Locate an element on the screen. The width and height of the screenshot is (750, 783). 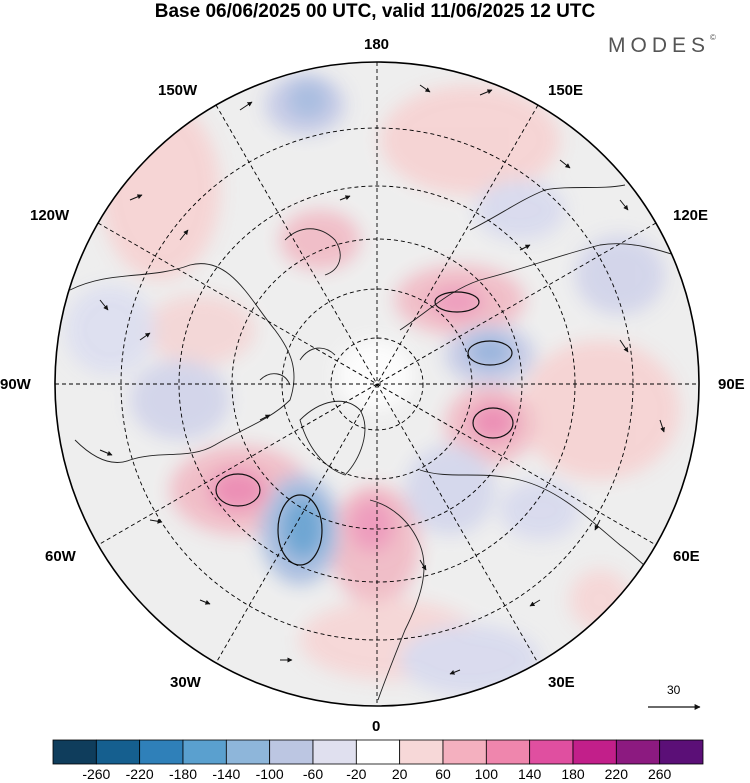
longitude-label-120w: 120W is located at coordinates (50, 215).